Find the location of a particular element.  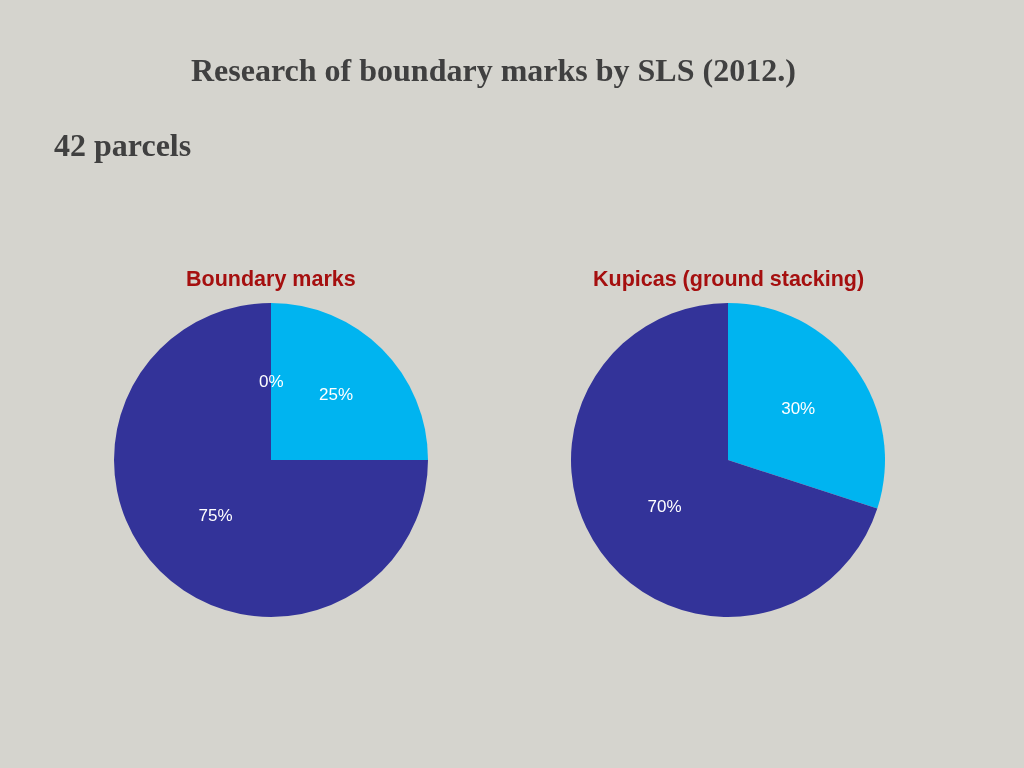

data-label: 0% is located at coordinates (271, 381).